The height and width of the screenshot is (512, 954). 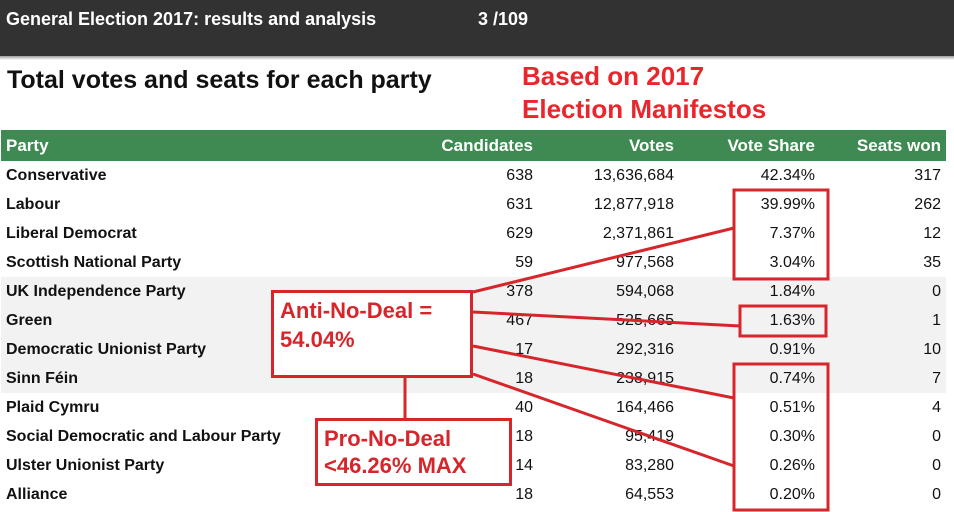 What do you see at coordinates (519, 233) in the screenshot?
I see `cell-candidates: 629` at bounding box center [519, 233].